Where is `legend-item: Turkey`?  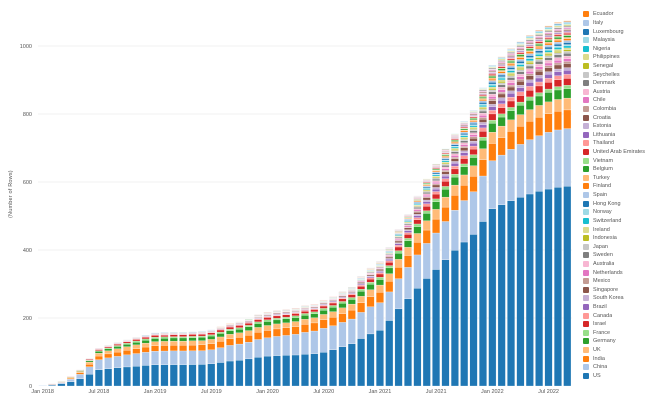 legend-item: Turkey is located at coordinates (619, 178).